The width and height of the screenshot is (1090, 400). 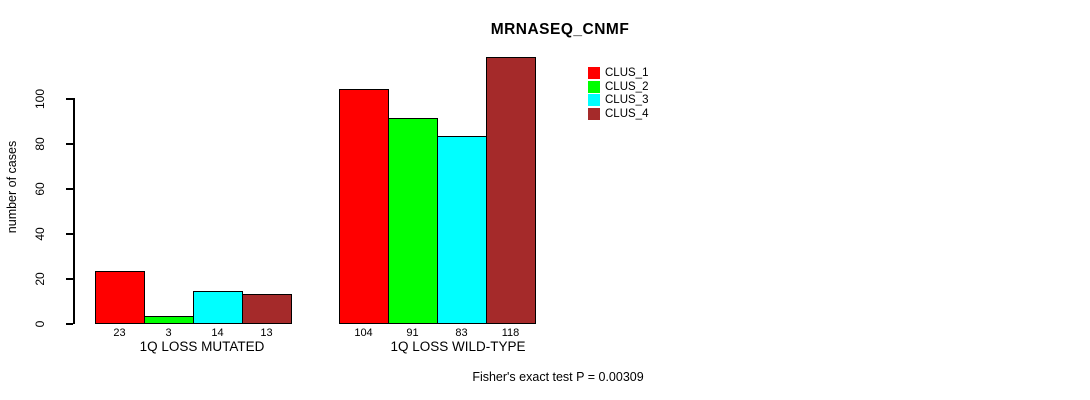 What do you see at coordinates (364, 206) in the screenshot?
I see `bar-clus_1-wildtype` at bounding box center [364, 206].